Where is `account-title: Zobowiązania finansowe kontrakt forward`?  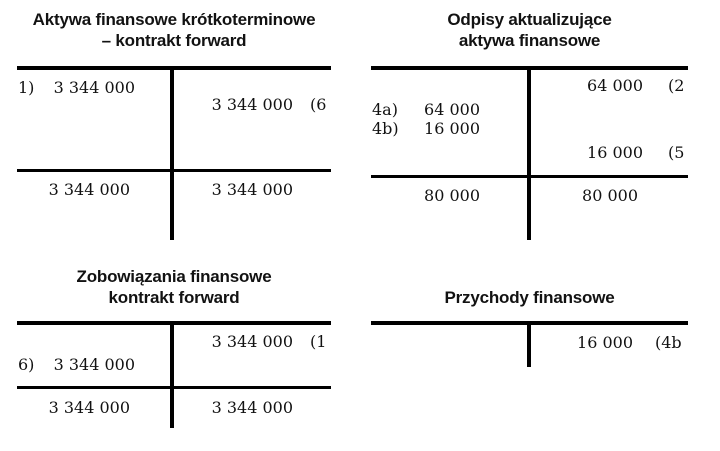 account-title: Zobowiązania finansowe kontrakt forward is located at coordinates (174, 287).